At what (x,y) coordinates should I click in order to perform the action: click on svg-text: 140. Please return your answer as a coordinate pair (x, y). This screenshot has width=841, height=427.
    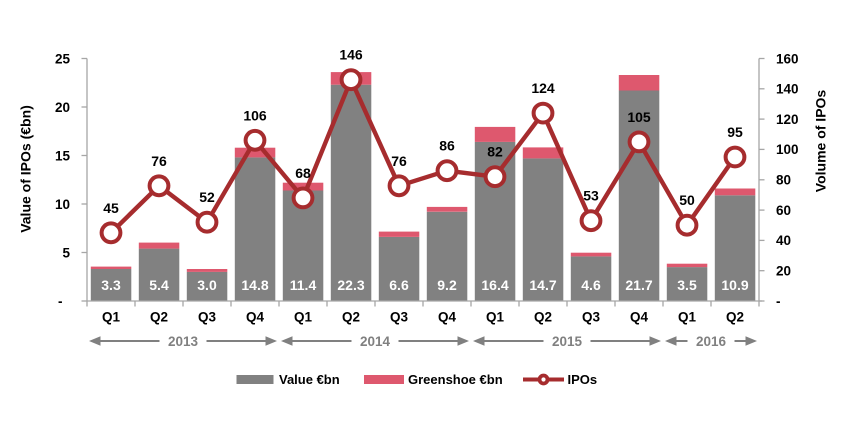
    Looking at the image, I should click on (787, 89).